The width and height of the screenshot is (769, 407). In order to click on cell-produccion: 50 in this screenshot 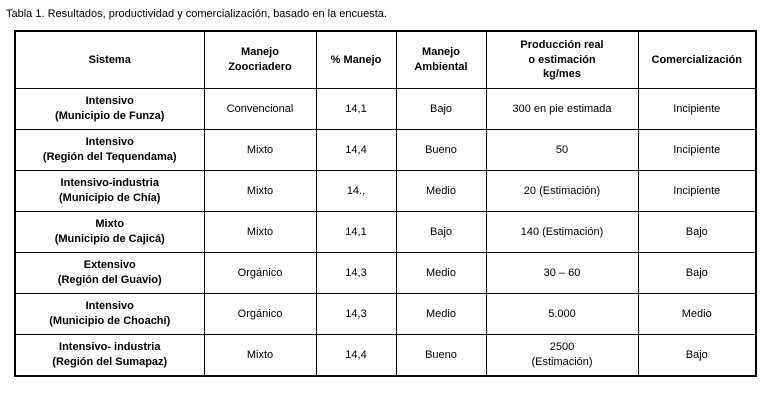, I will do `click(562, 150)`.